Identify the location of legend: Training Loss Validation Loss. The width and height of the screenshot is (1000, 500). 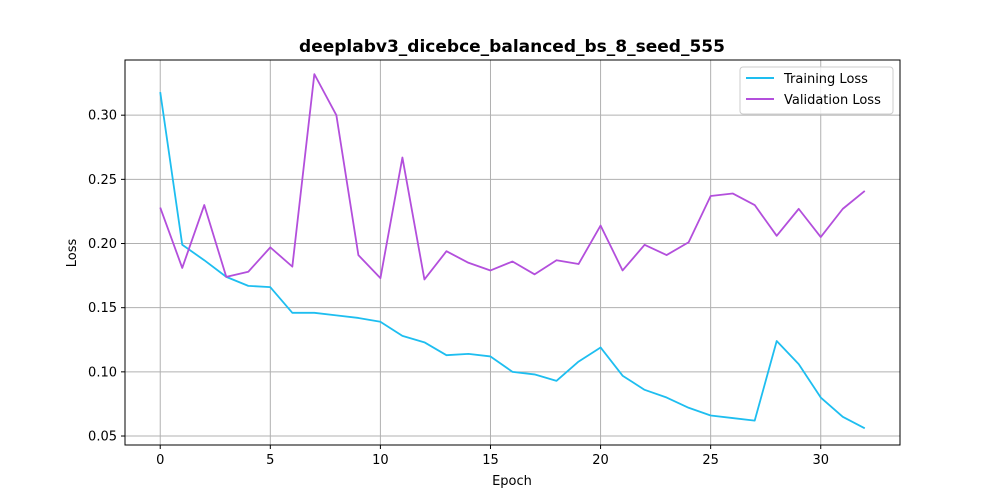
(816, 90).